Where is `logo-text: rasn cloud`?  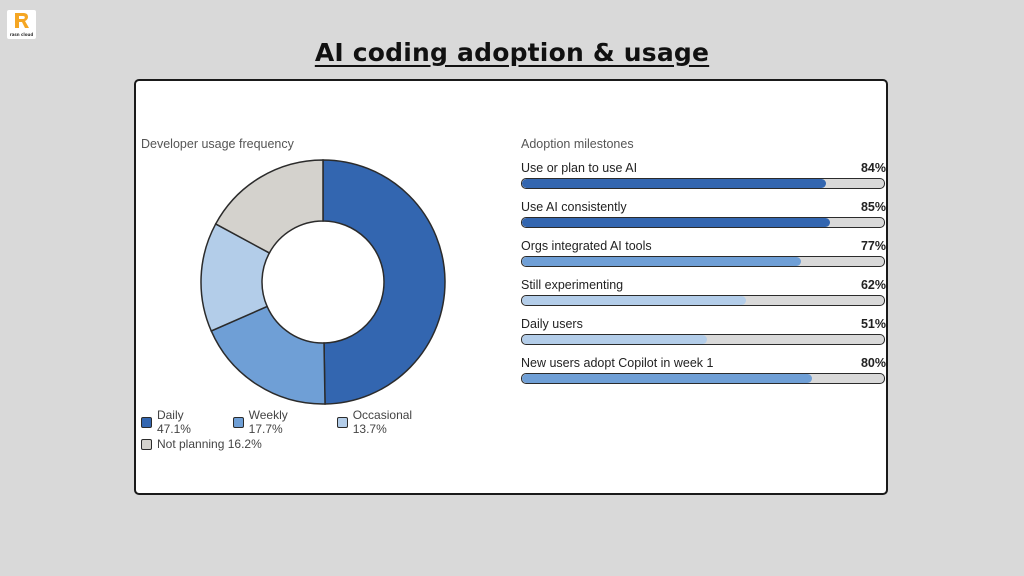
logo-text: rasn cloud is located at coordinates (21, 34).